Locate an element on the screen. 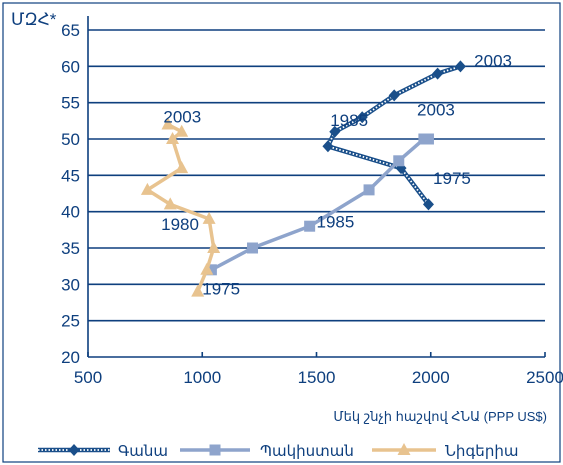  series-2-line is located at coordinates (180, 208).